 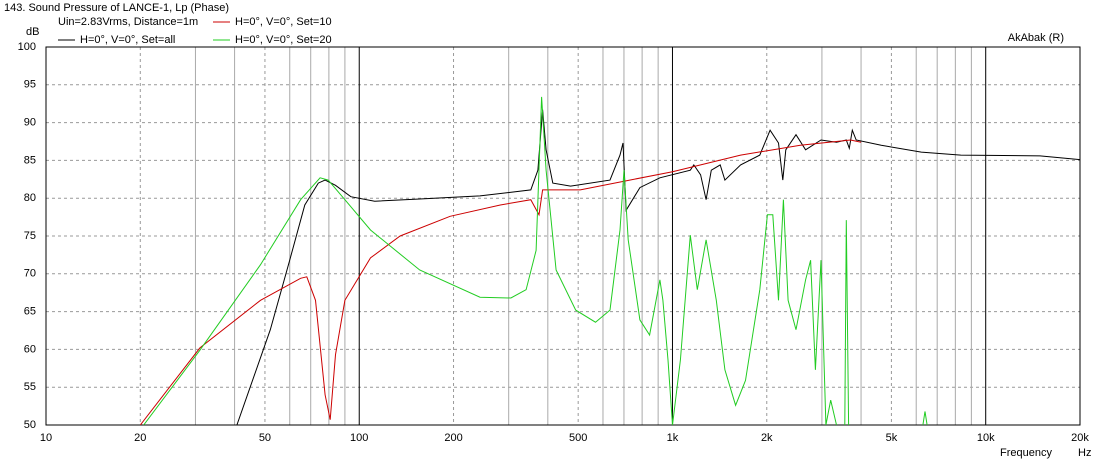 What do you see at coordinates (46, 438) in the screenshot?
I see `x-tick-label: 10` at bounding box center [46, 438].